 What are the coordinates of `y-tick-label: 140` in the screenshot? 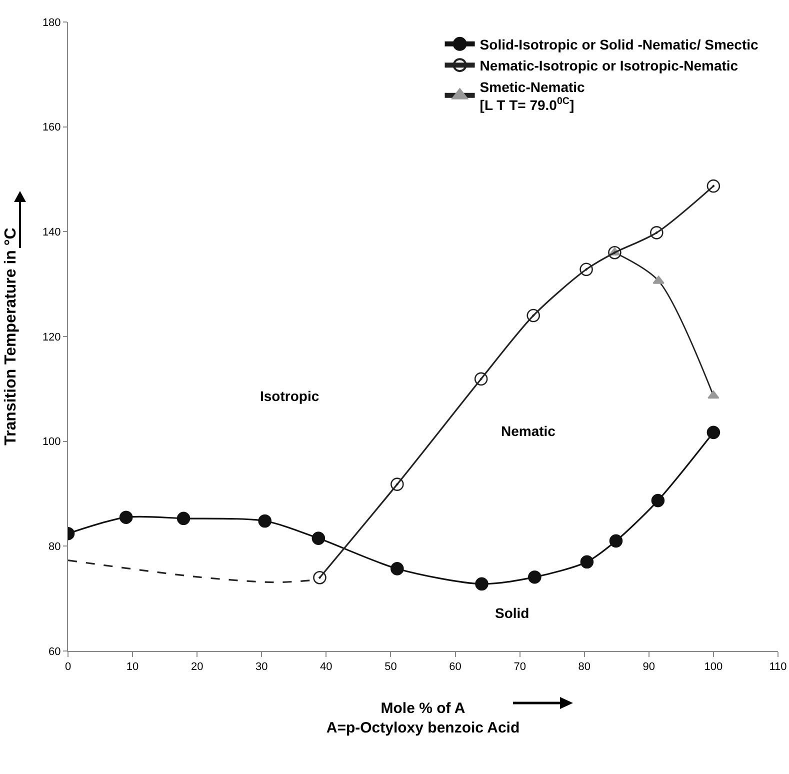 It's located at (51, 232).